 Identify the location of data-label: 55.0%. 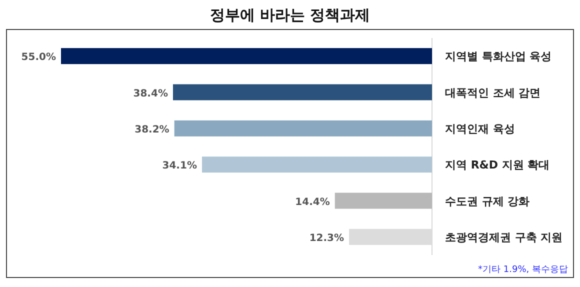
(38, 58).